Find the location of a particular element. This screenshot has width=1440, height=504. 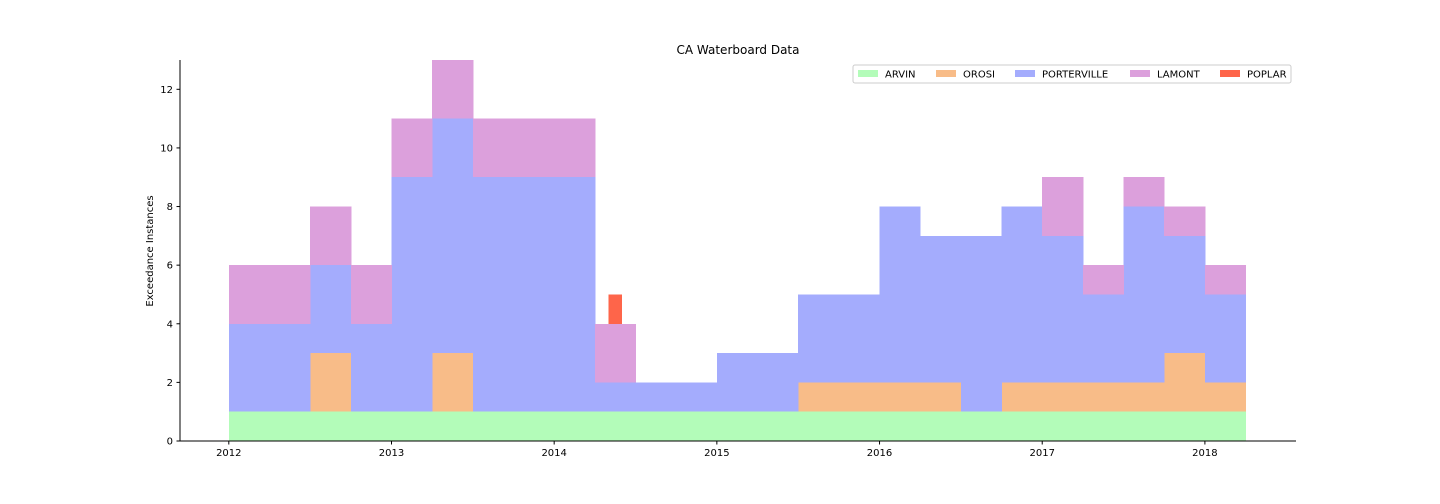

y-tick-label: 4 is located at coordinates (170, 324).